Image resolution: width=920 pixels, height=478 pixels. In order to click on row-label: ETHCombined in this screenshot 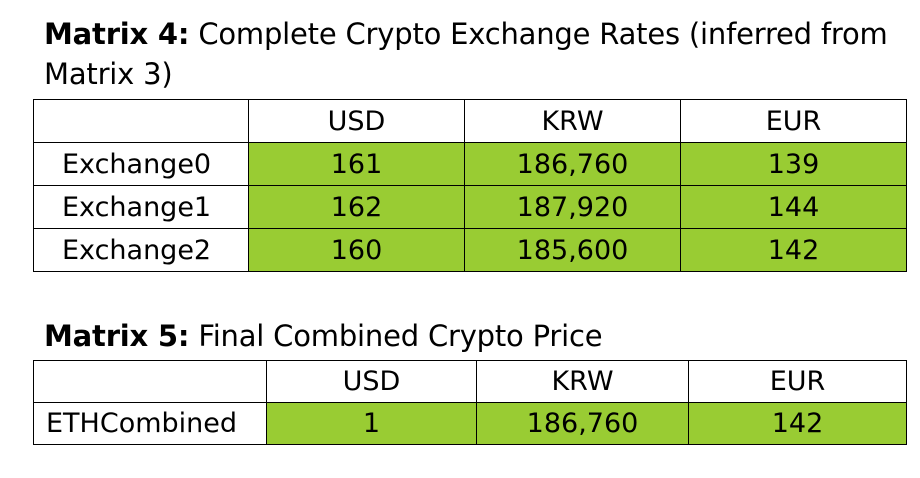, I will do `click(150, 423)`.